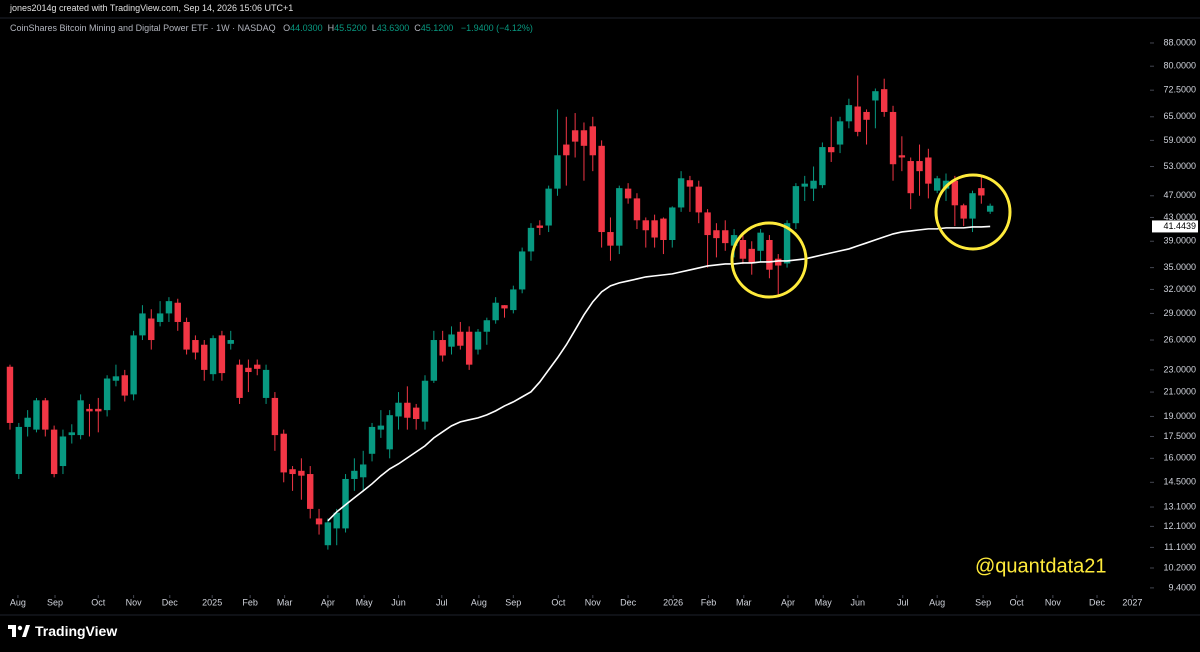  Describe the element at coordinates (1179, 241) in the screenshot. I see `y-tick-label: 39.0000` at that location.